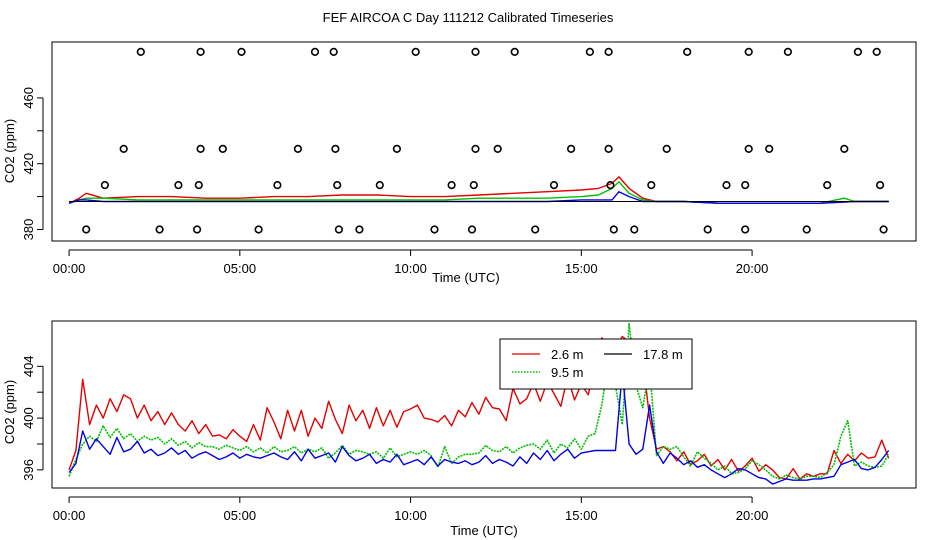 The width and height of the screenshot is (936, 540). I want to click on legend-box, so click(596, 364).